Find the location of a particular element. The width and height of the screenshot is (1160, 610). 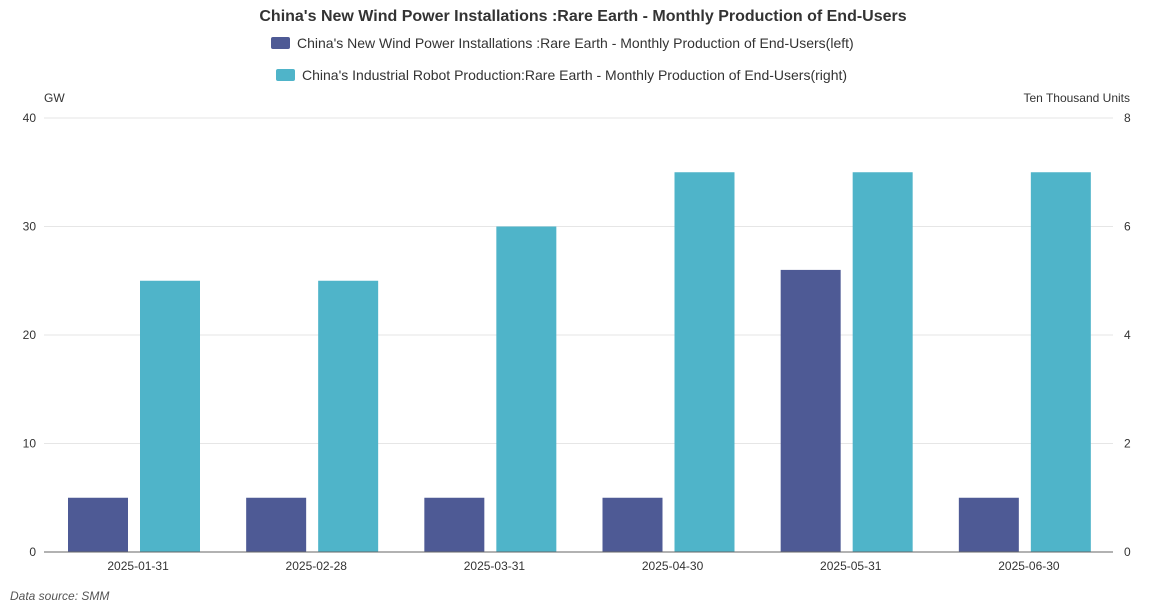

x-tick-label: 2025-04-30 is located at coordinates (673, 566).